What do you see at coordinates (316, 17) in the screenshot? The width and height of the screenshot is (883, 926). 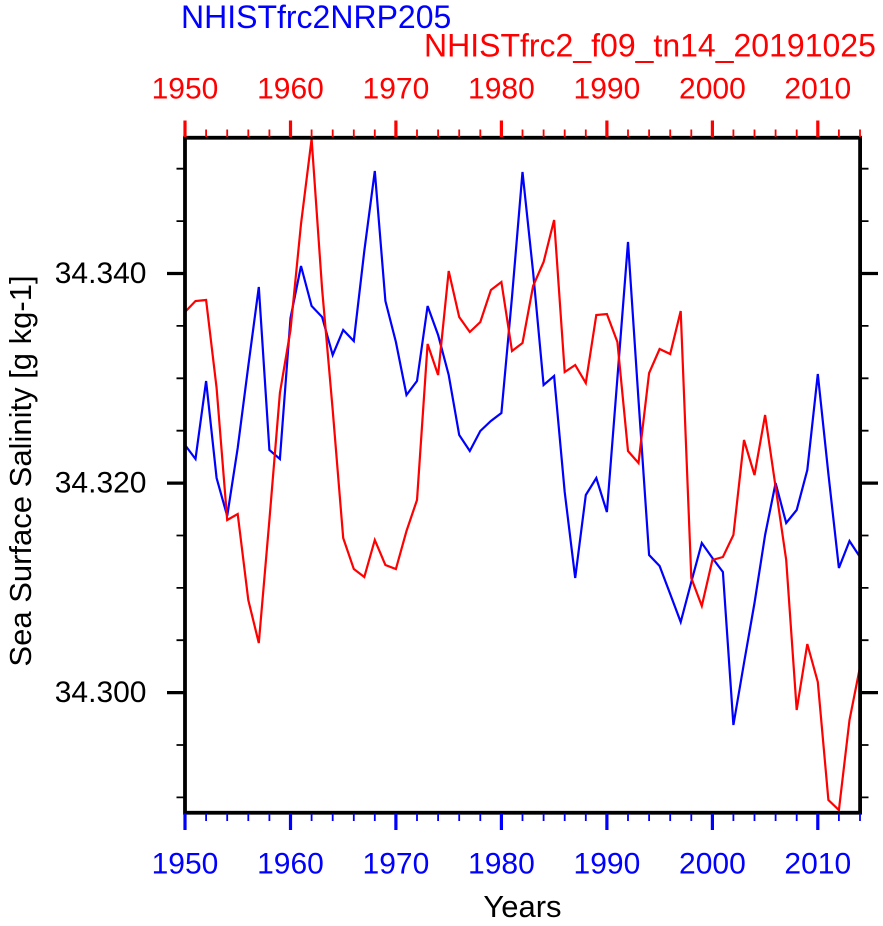 I see `svg-text: NHISTfrc2NRP205` at bounding box center [316, 17].